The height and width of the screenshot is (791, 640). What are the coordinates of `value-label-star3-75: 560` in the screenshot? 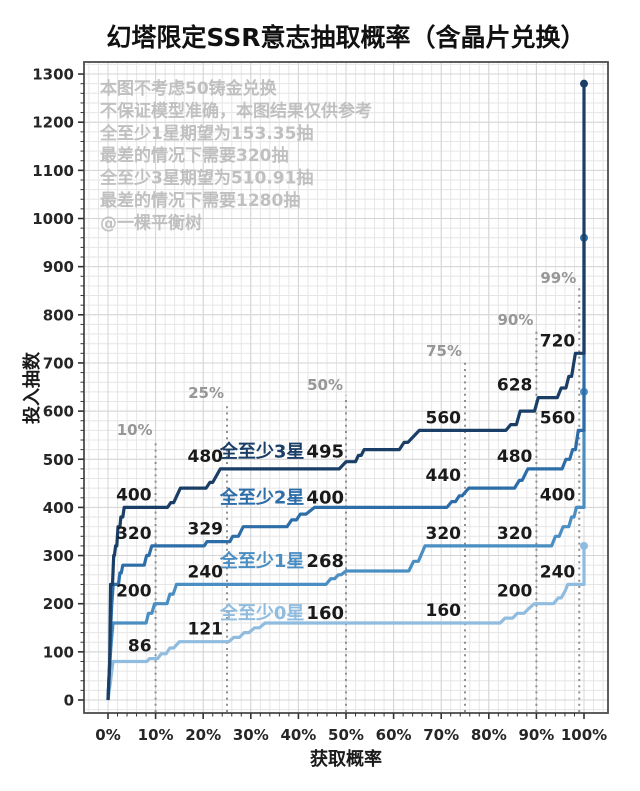 It's located at (444, 418).